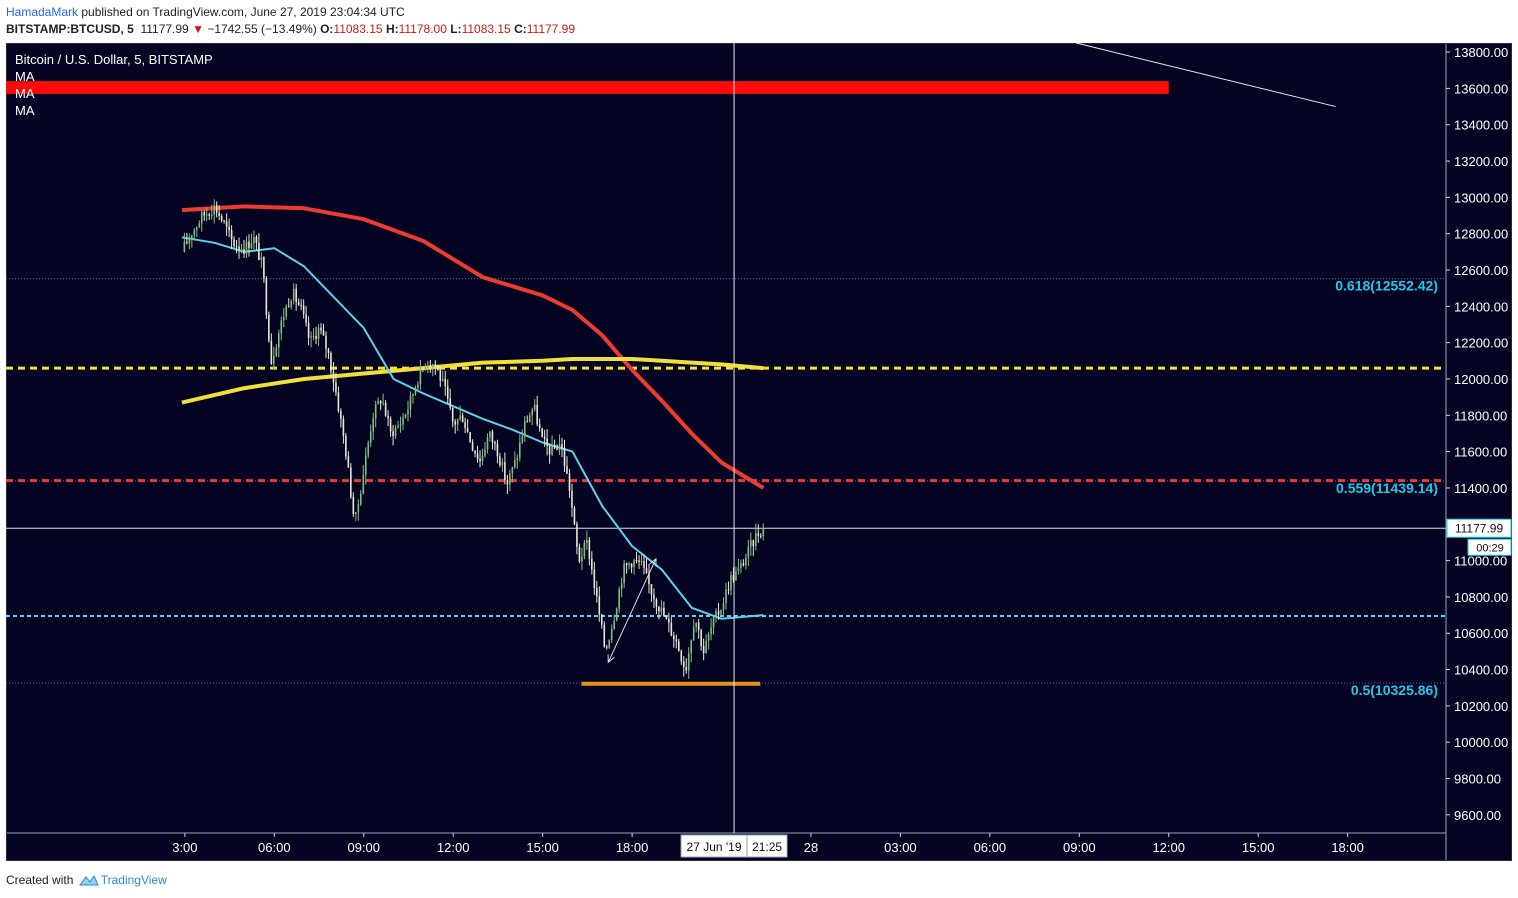 The height and width of the screenshot is (898, 1518). What do you see at coordinates (1480, 452) in the screenshot?
I see `price-tick-label: 11600.00` at bounding box center [1480, 452].